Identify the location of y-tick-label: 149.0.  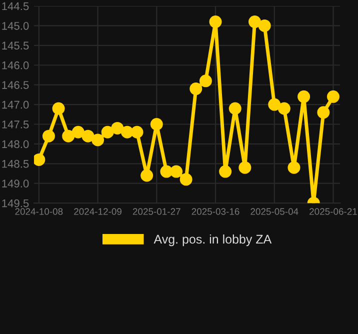
(15, 184).